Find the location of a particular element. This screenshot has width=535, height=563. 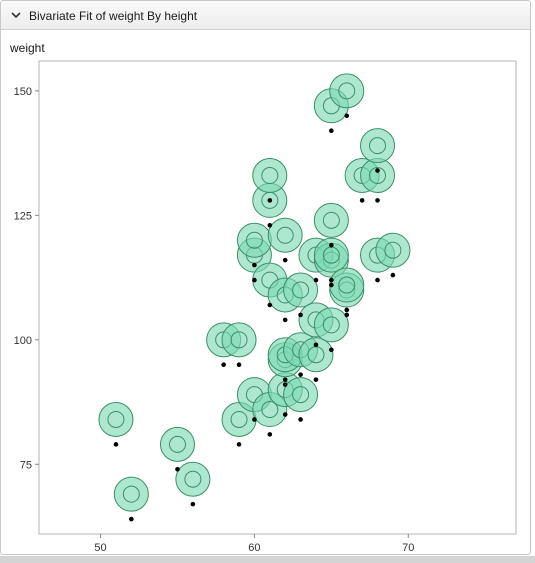

y-tick-label: 75 is located at coordinates (26, 465).